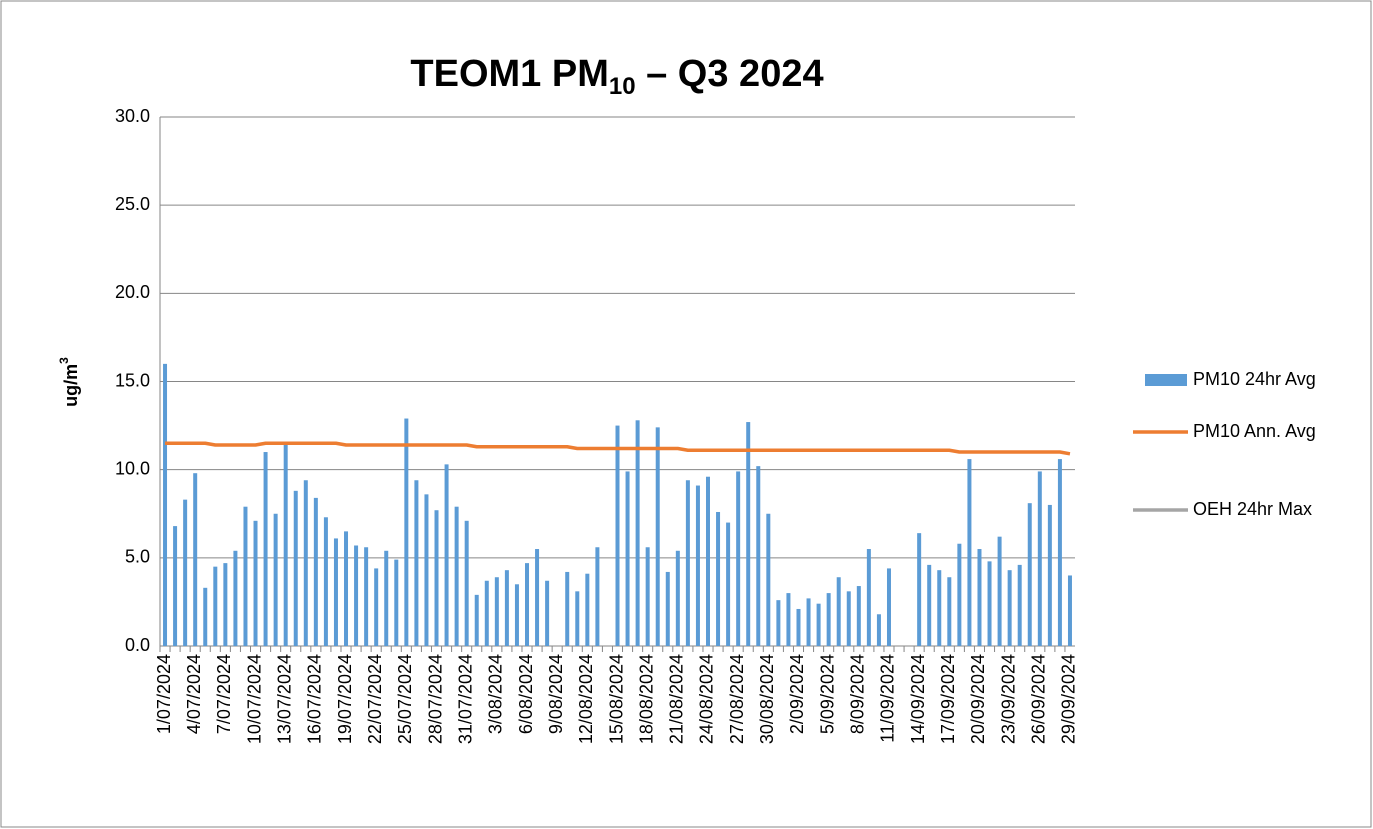 This screenshot has width=1373, height=829. I want to click on x-tick-label: 19/07/2024, so click(345, 699).